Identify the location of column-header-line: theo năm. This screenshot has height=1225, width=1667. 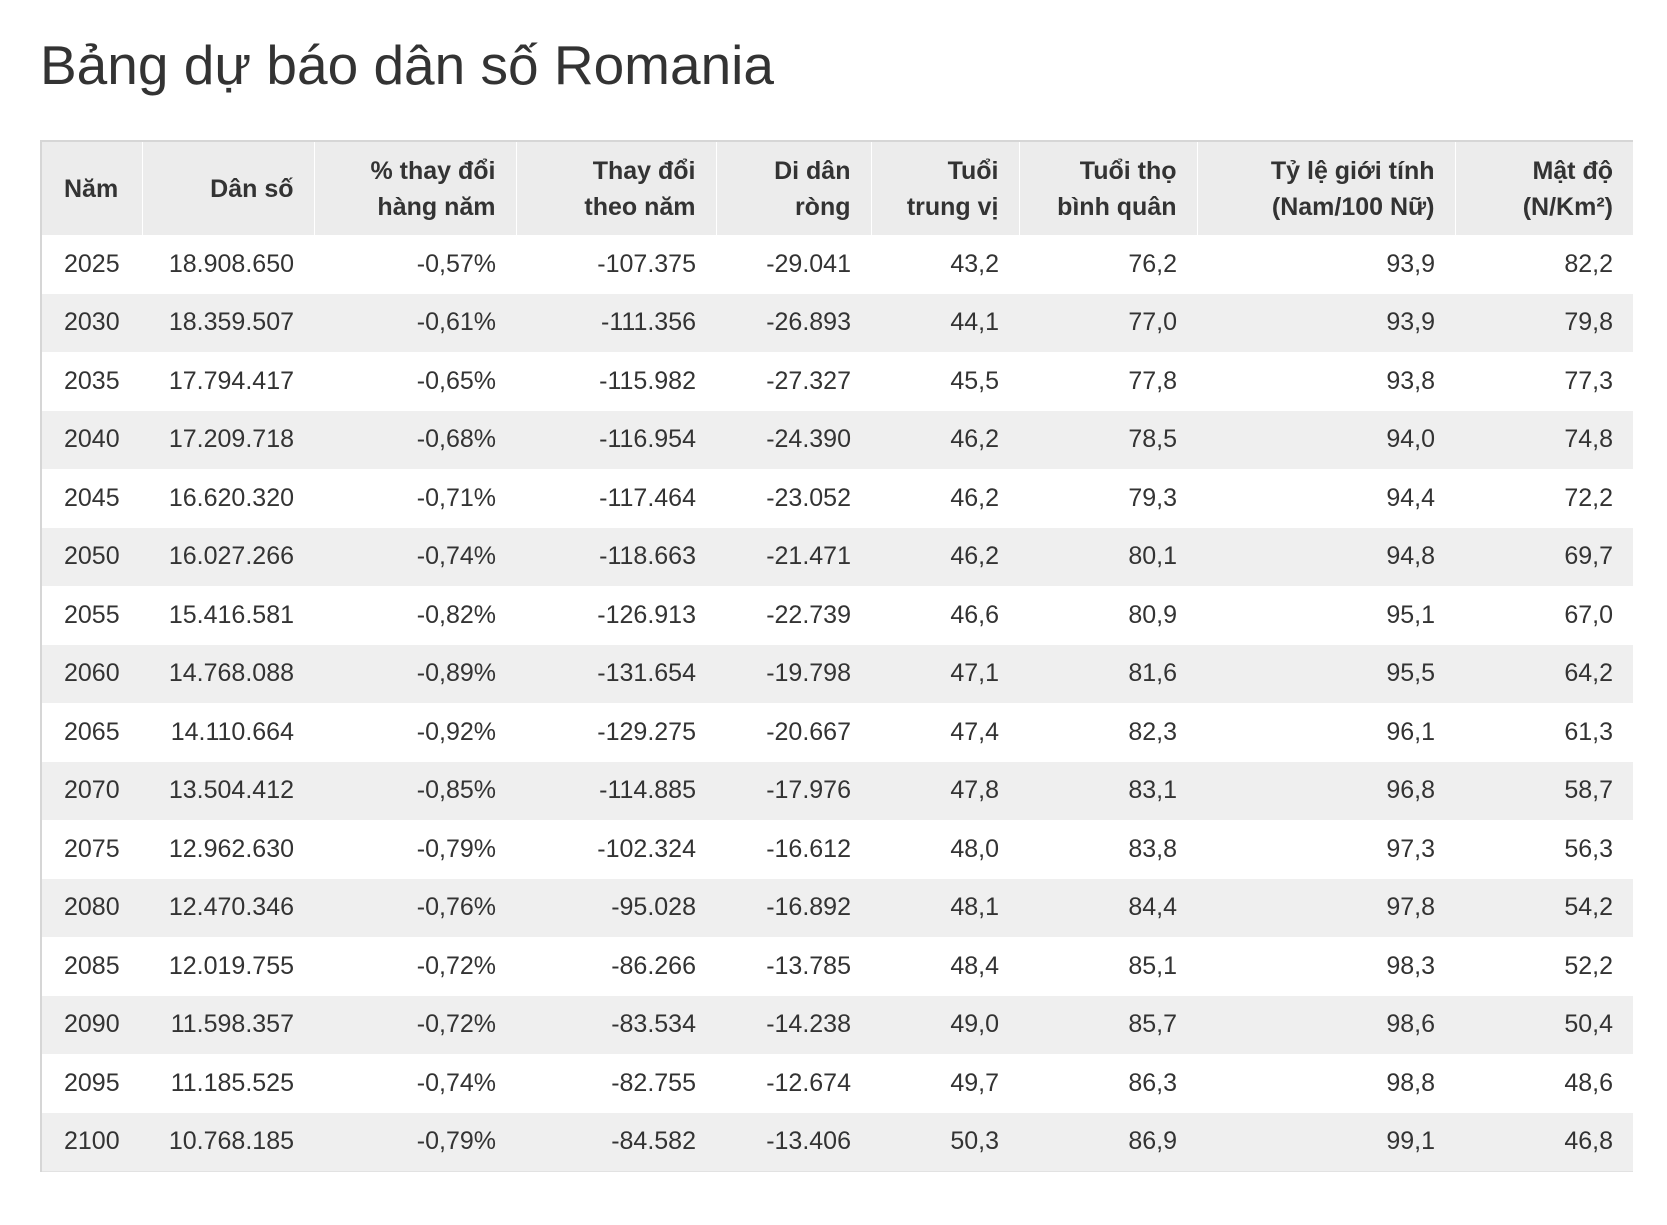
(640, 206).